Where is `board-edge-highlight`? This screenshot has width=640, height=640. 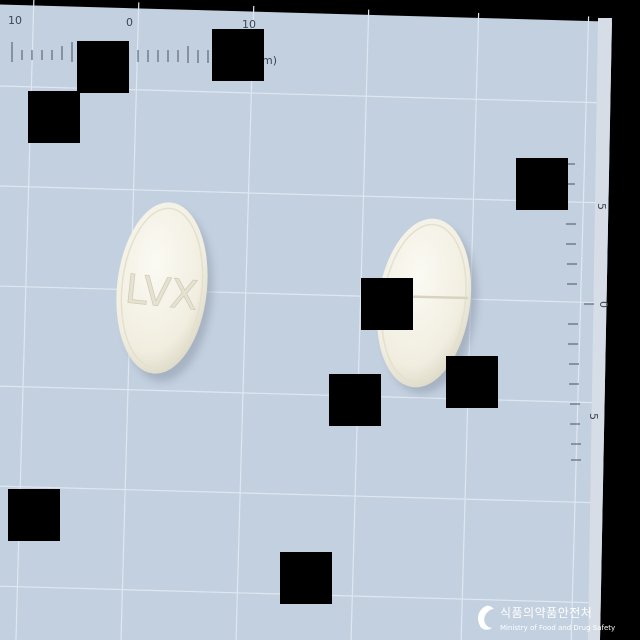
board-edge-highlight is located at coordinates (600, 329).